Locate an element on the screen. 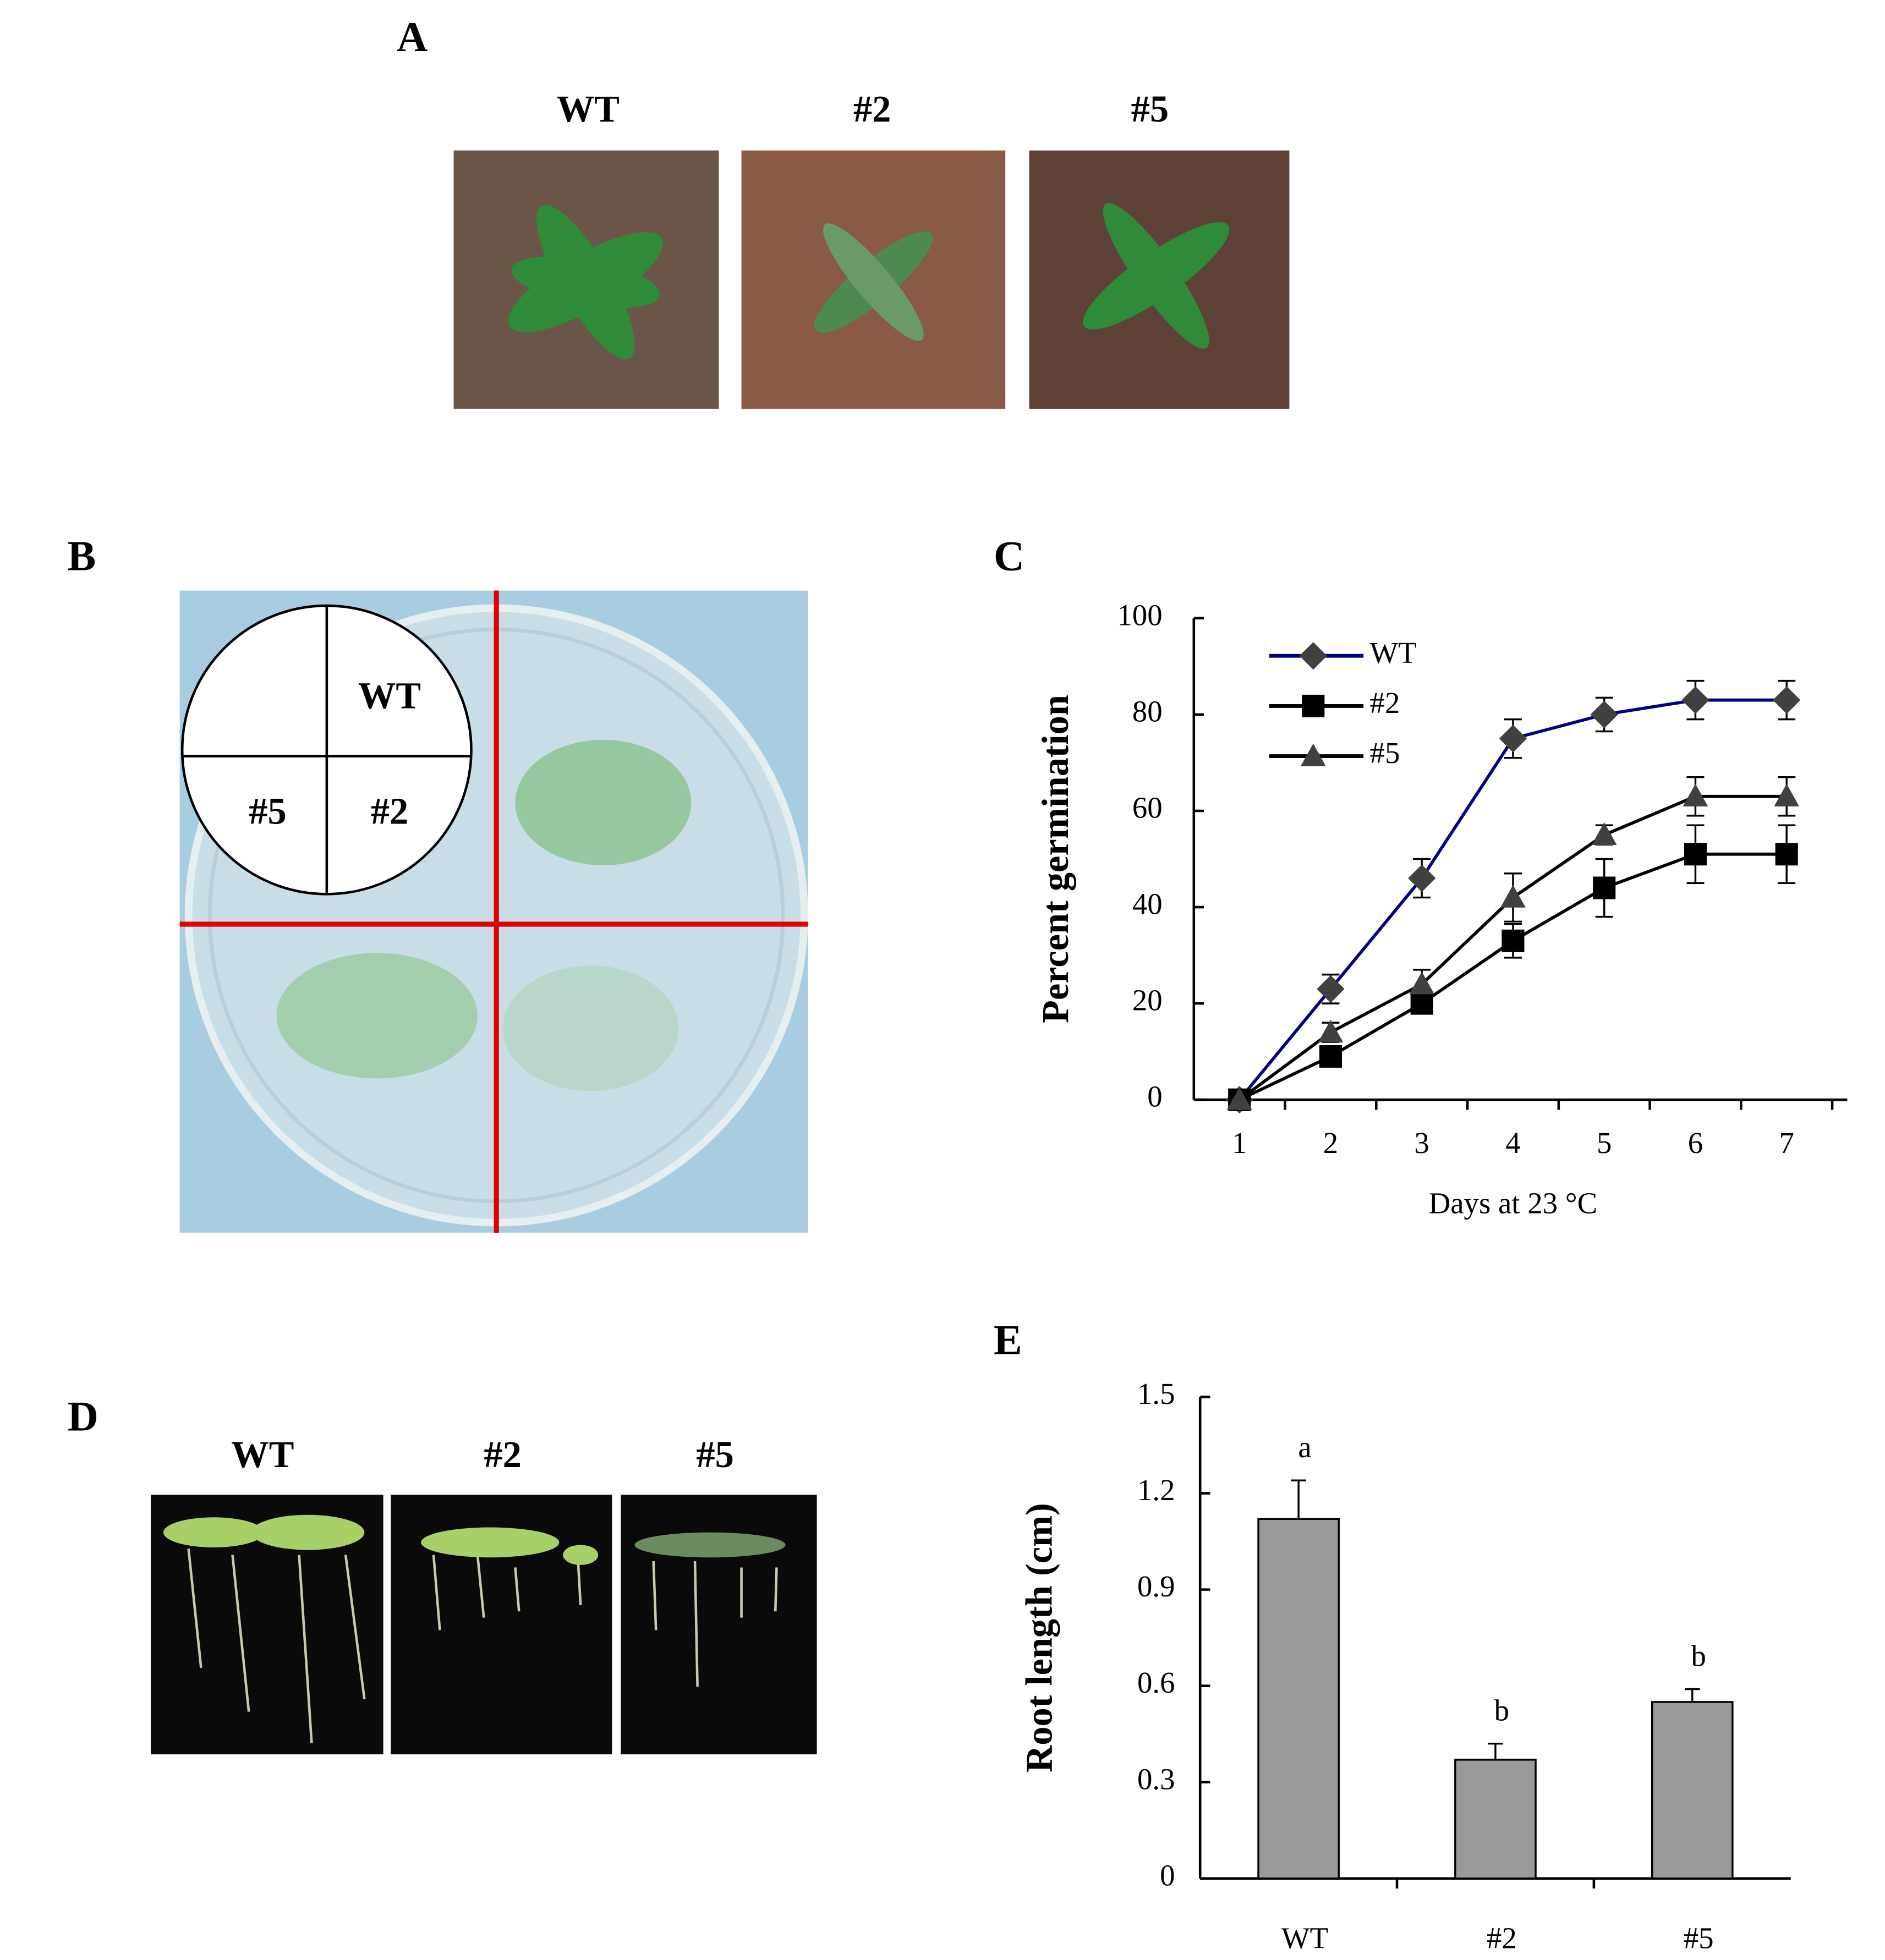 The image size is (1885, 1960). panel-label: C is located at coordinates (1009, 556).